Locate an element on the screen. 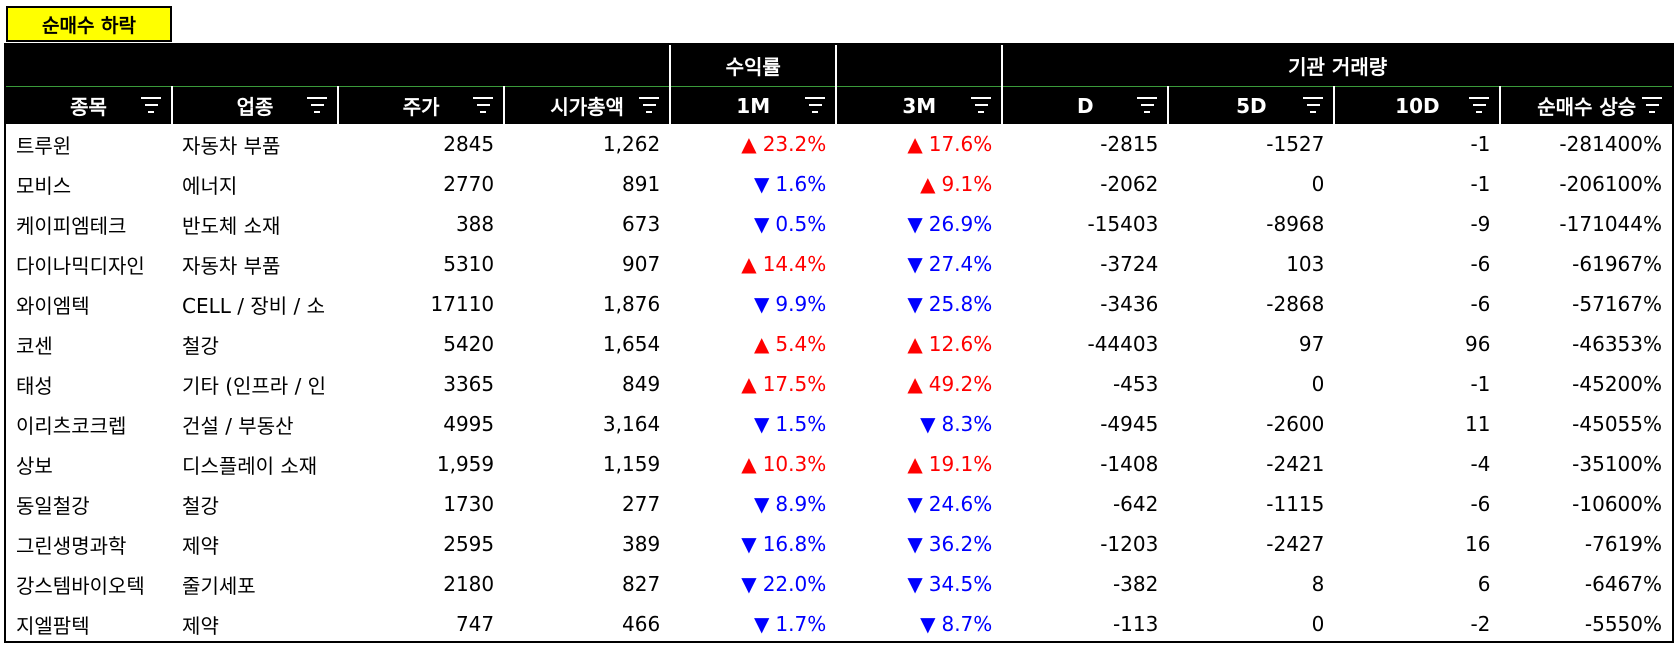  return-3m-cell: ▼ 8.7% is located at coordinates (919, 624).